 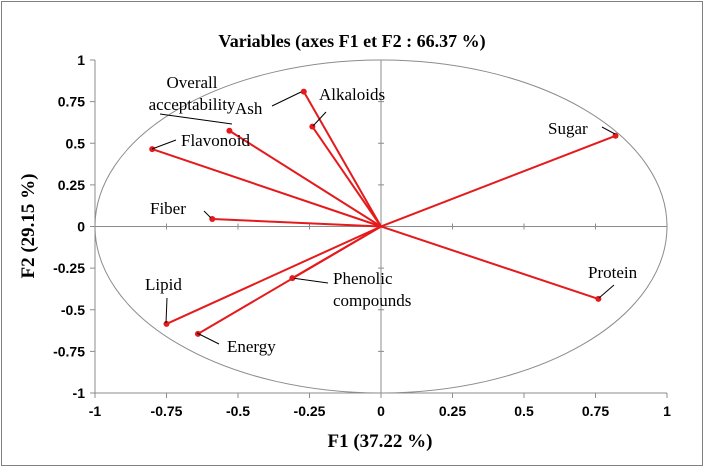 What do you see at coordinates (28, 225) in the screenshot?
I see `y-axis-title: F2 (29.15 %)` at bounding box center [28, 225].